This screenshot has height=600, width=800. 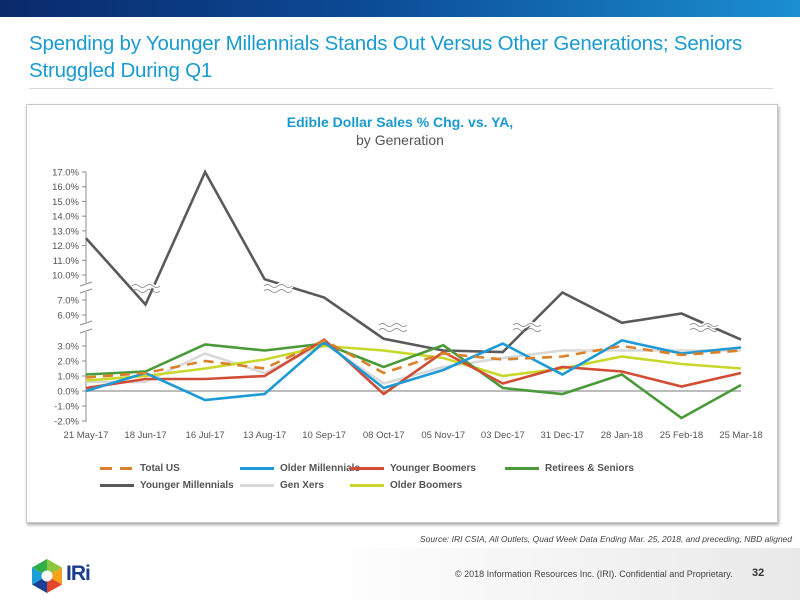 I want to click on legend-item-total-us: Total US, so click(x=140, y=468).